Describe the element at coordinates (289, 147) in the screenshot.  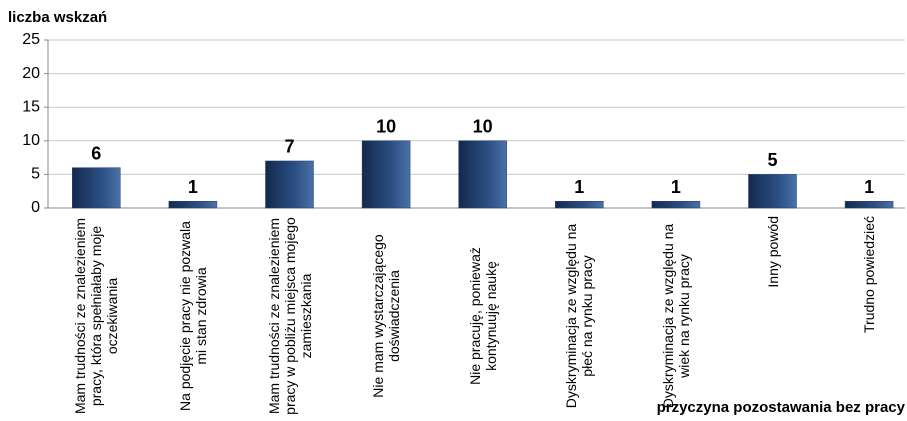
I see `value-label: 7` at that location.